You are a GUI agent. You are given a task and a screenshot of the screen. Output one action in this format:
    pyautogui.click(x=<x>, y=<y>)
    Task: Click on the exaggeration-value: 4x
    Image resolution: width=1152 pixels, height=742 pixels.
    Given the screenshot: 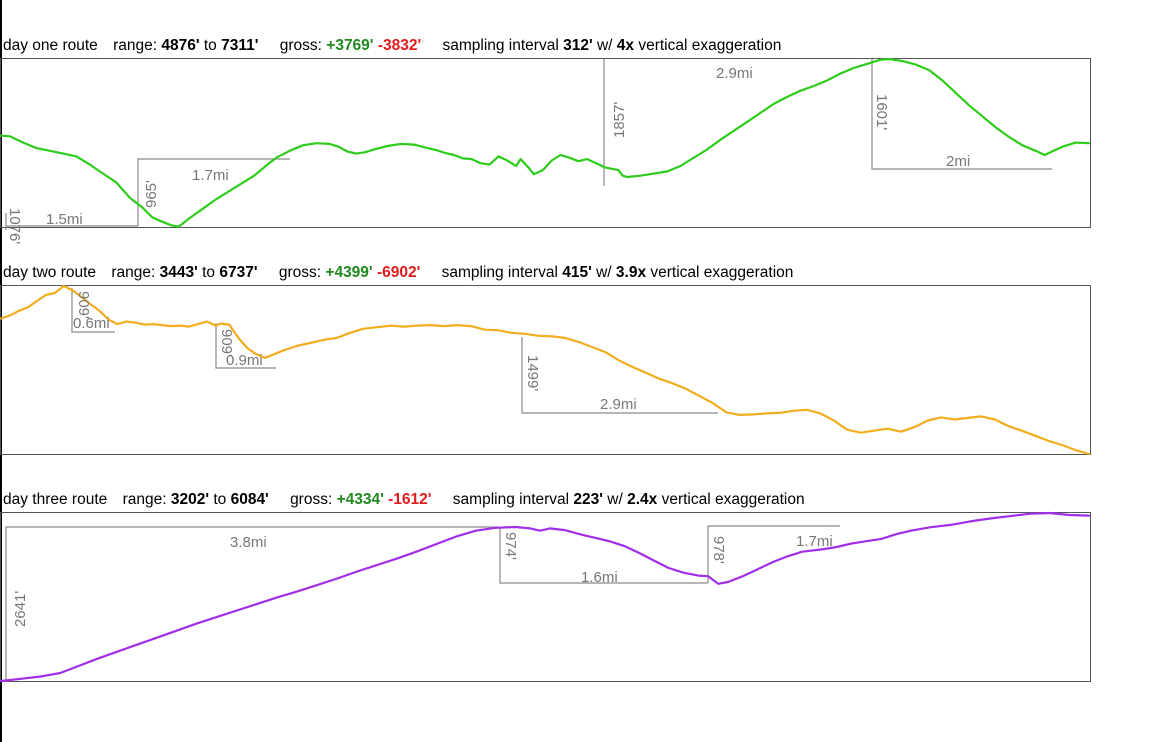 What is the action you would take?
    pyautogui.click(x=625, y=45)
    